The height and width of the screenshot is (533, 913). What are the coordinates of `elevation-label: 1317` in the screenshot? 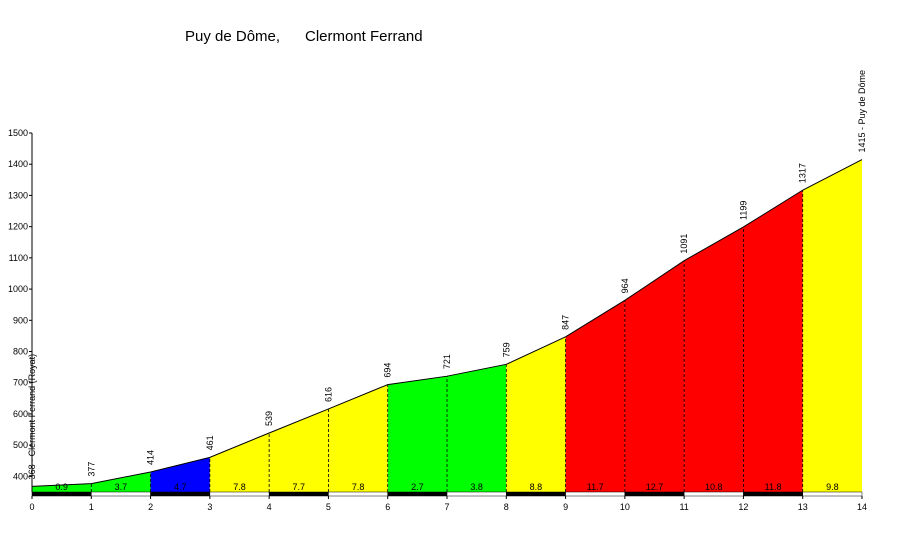 It's located at (803, 173).